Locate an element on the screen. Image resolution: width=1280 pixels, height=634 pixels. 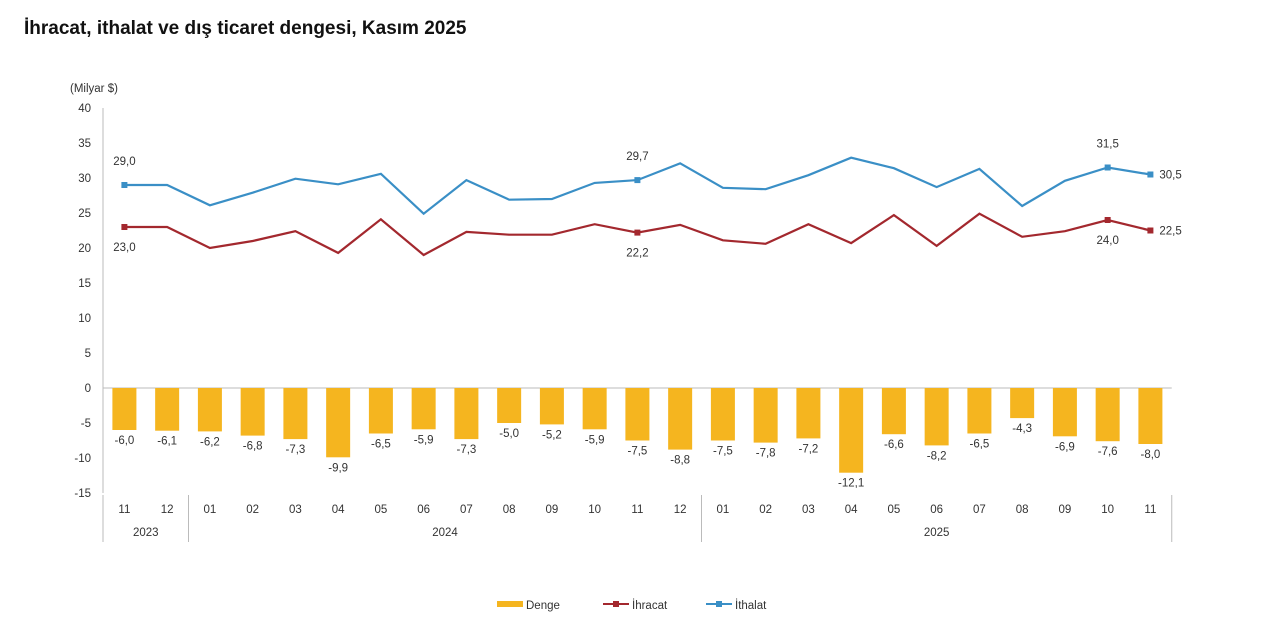
data-label: 22,2 is located at coordinates (637, 254).